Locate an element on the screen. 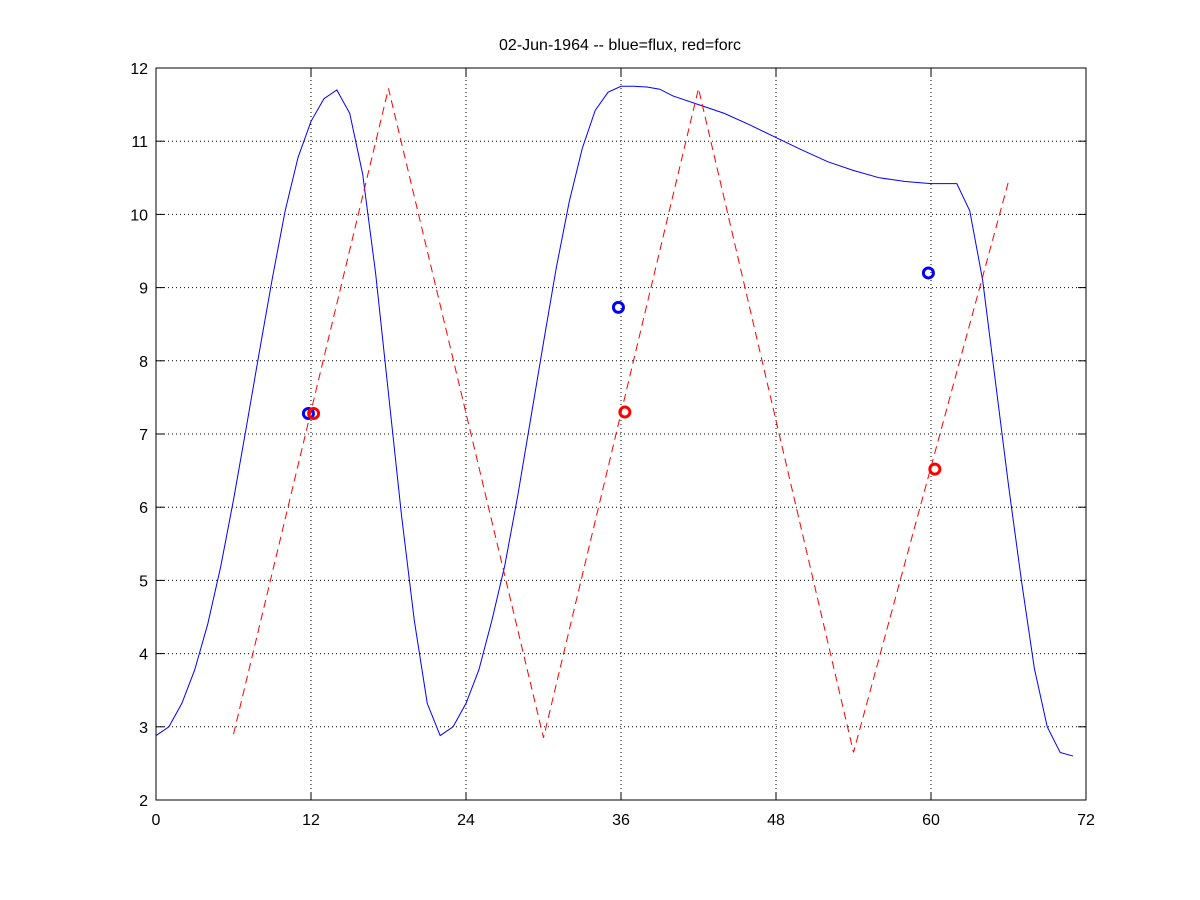 The image size is (1200, 900). x-tick-label: 24 is located at coordinates (466, 820).